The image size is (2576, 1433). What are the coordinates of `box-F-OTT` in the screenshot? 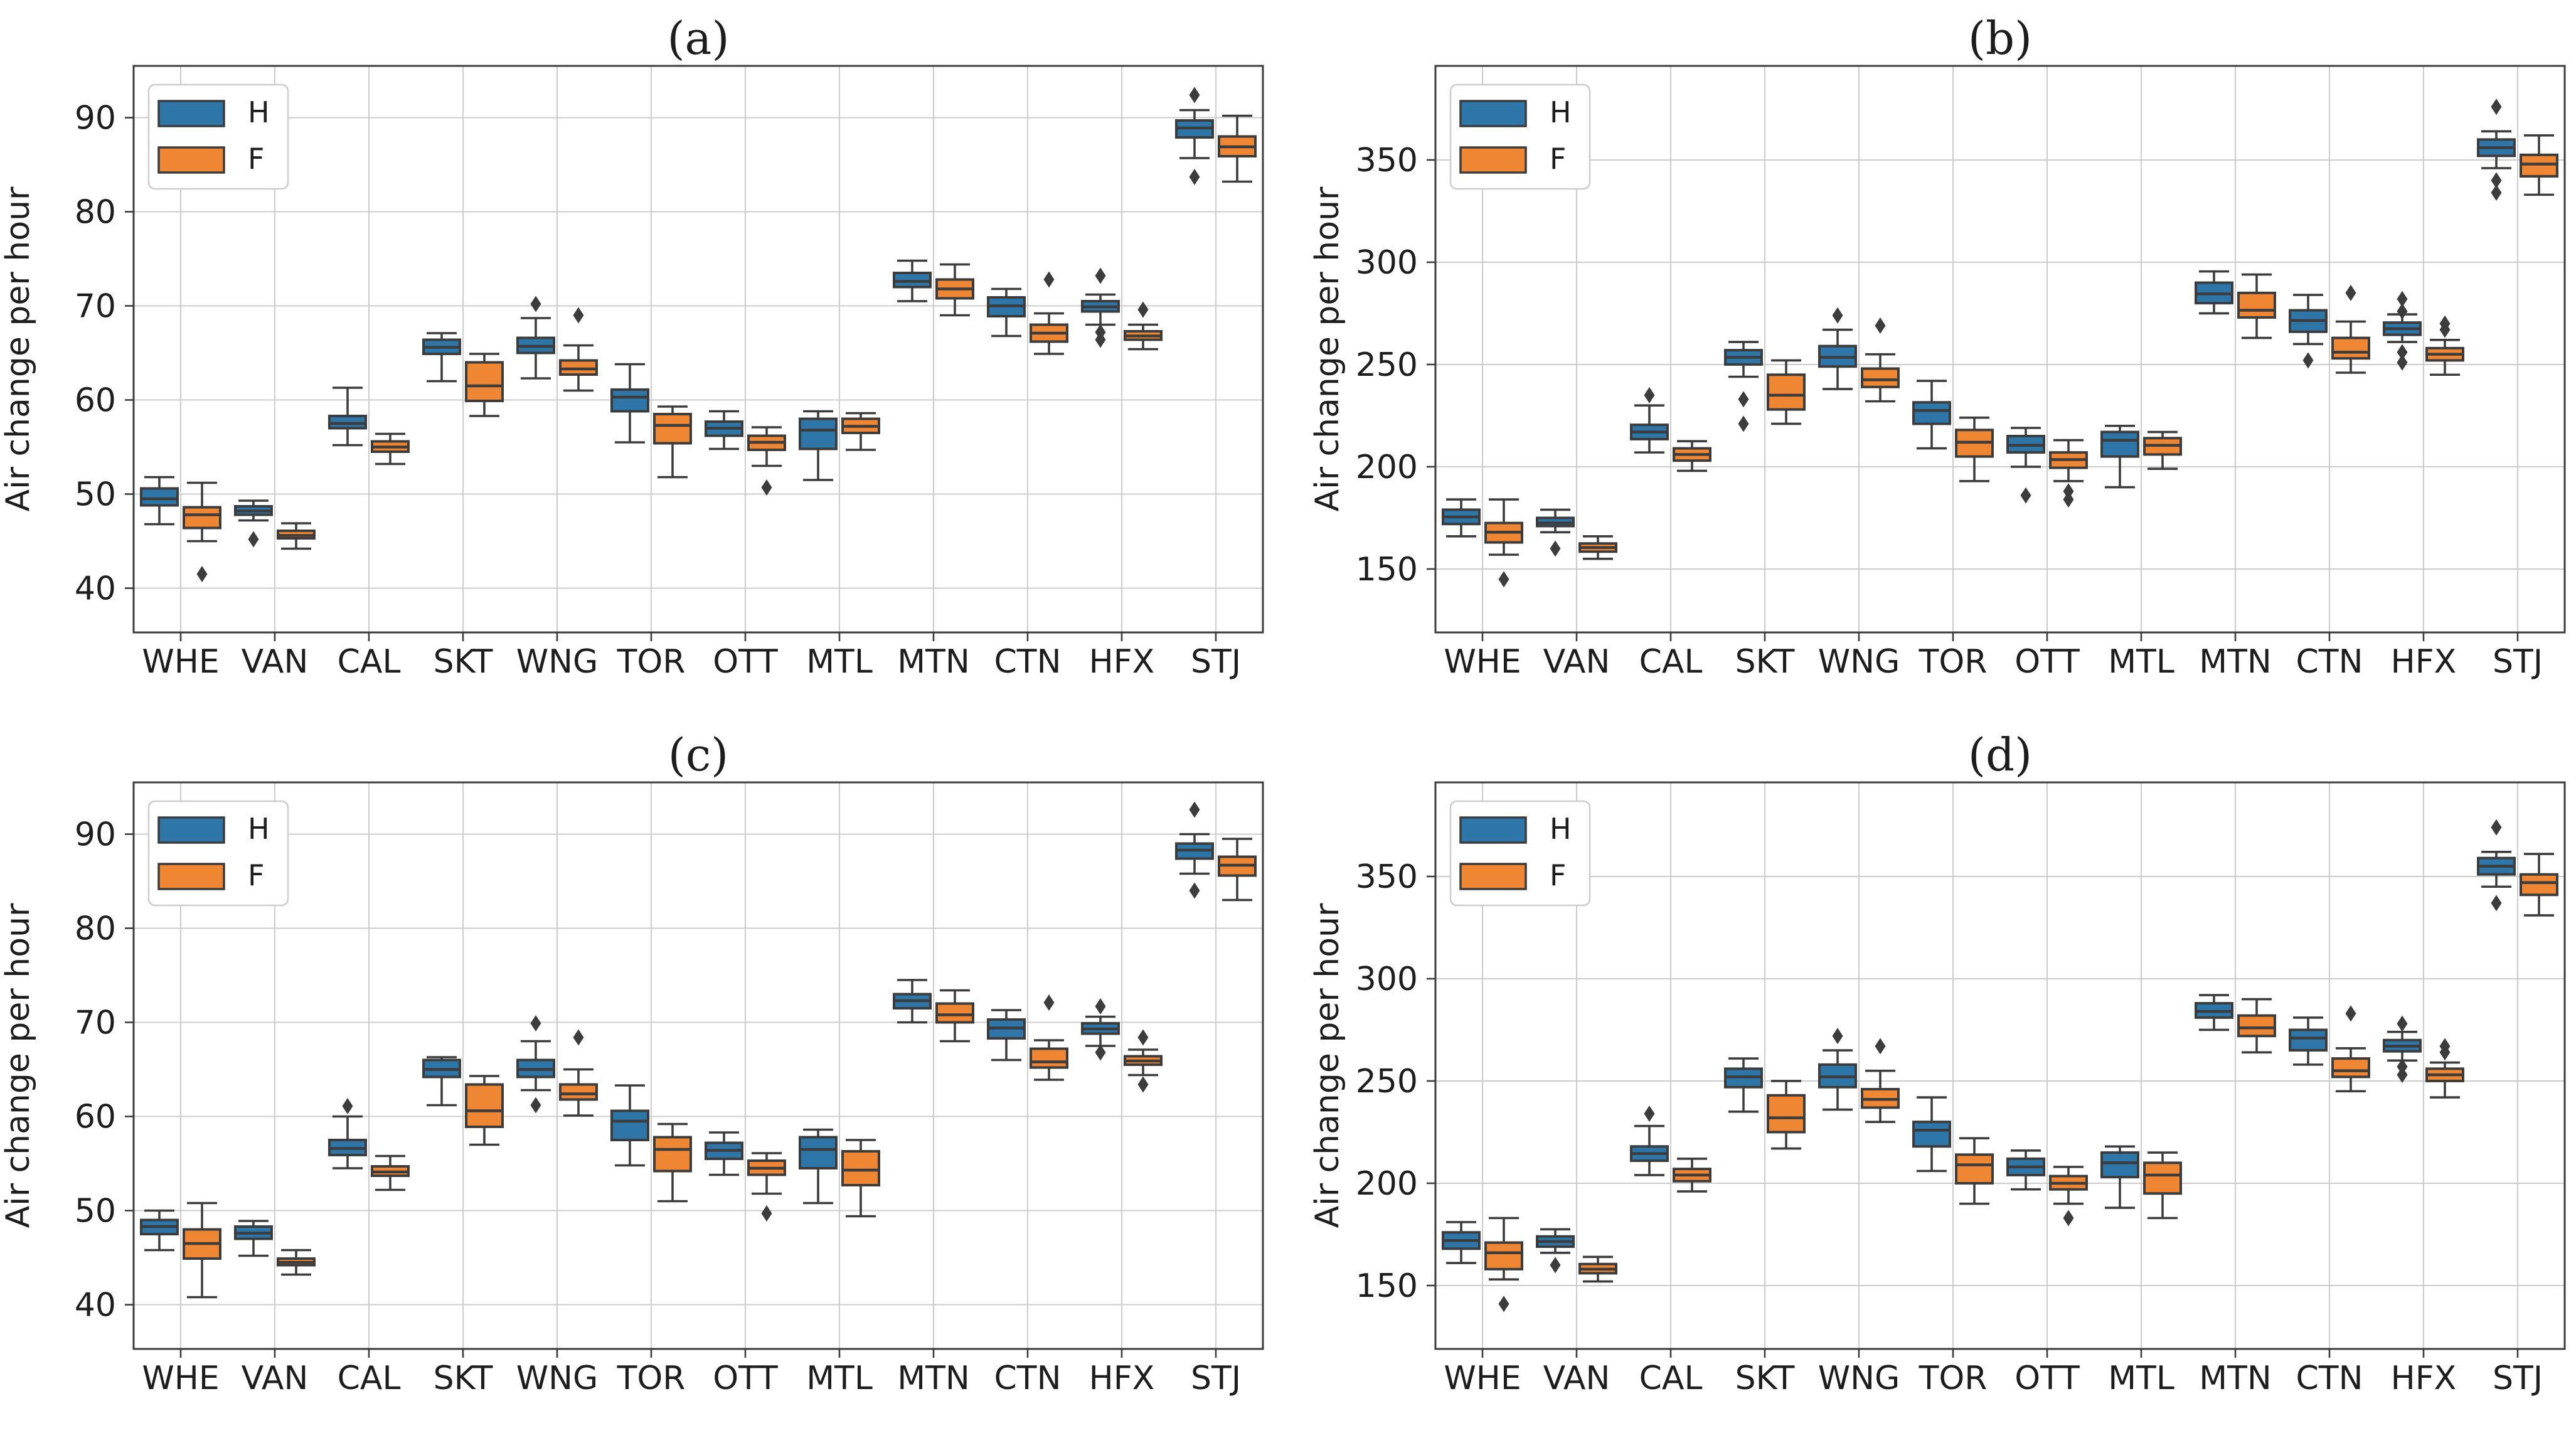 It's located at (2068, 473).